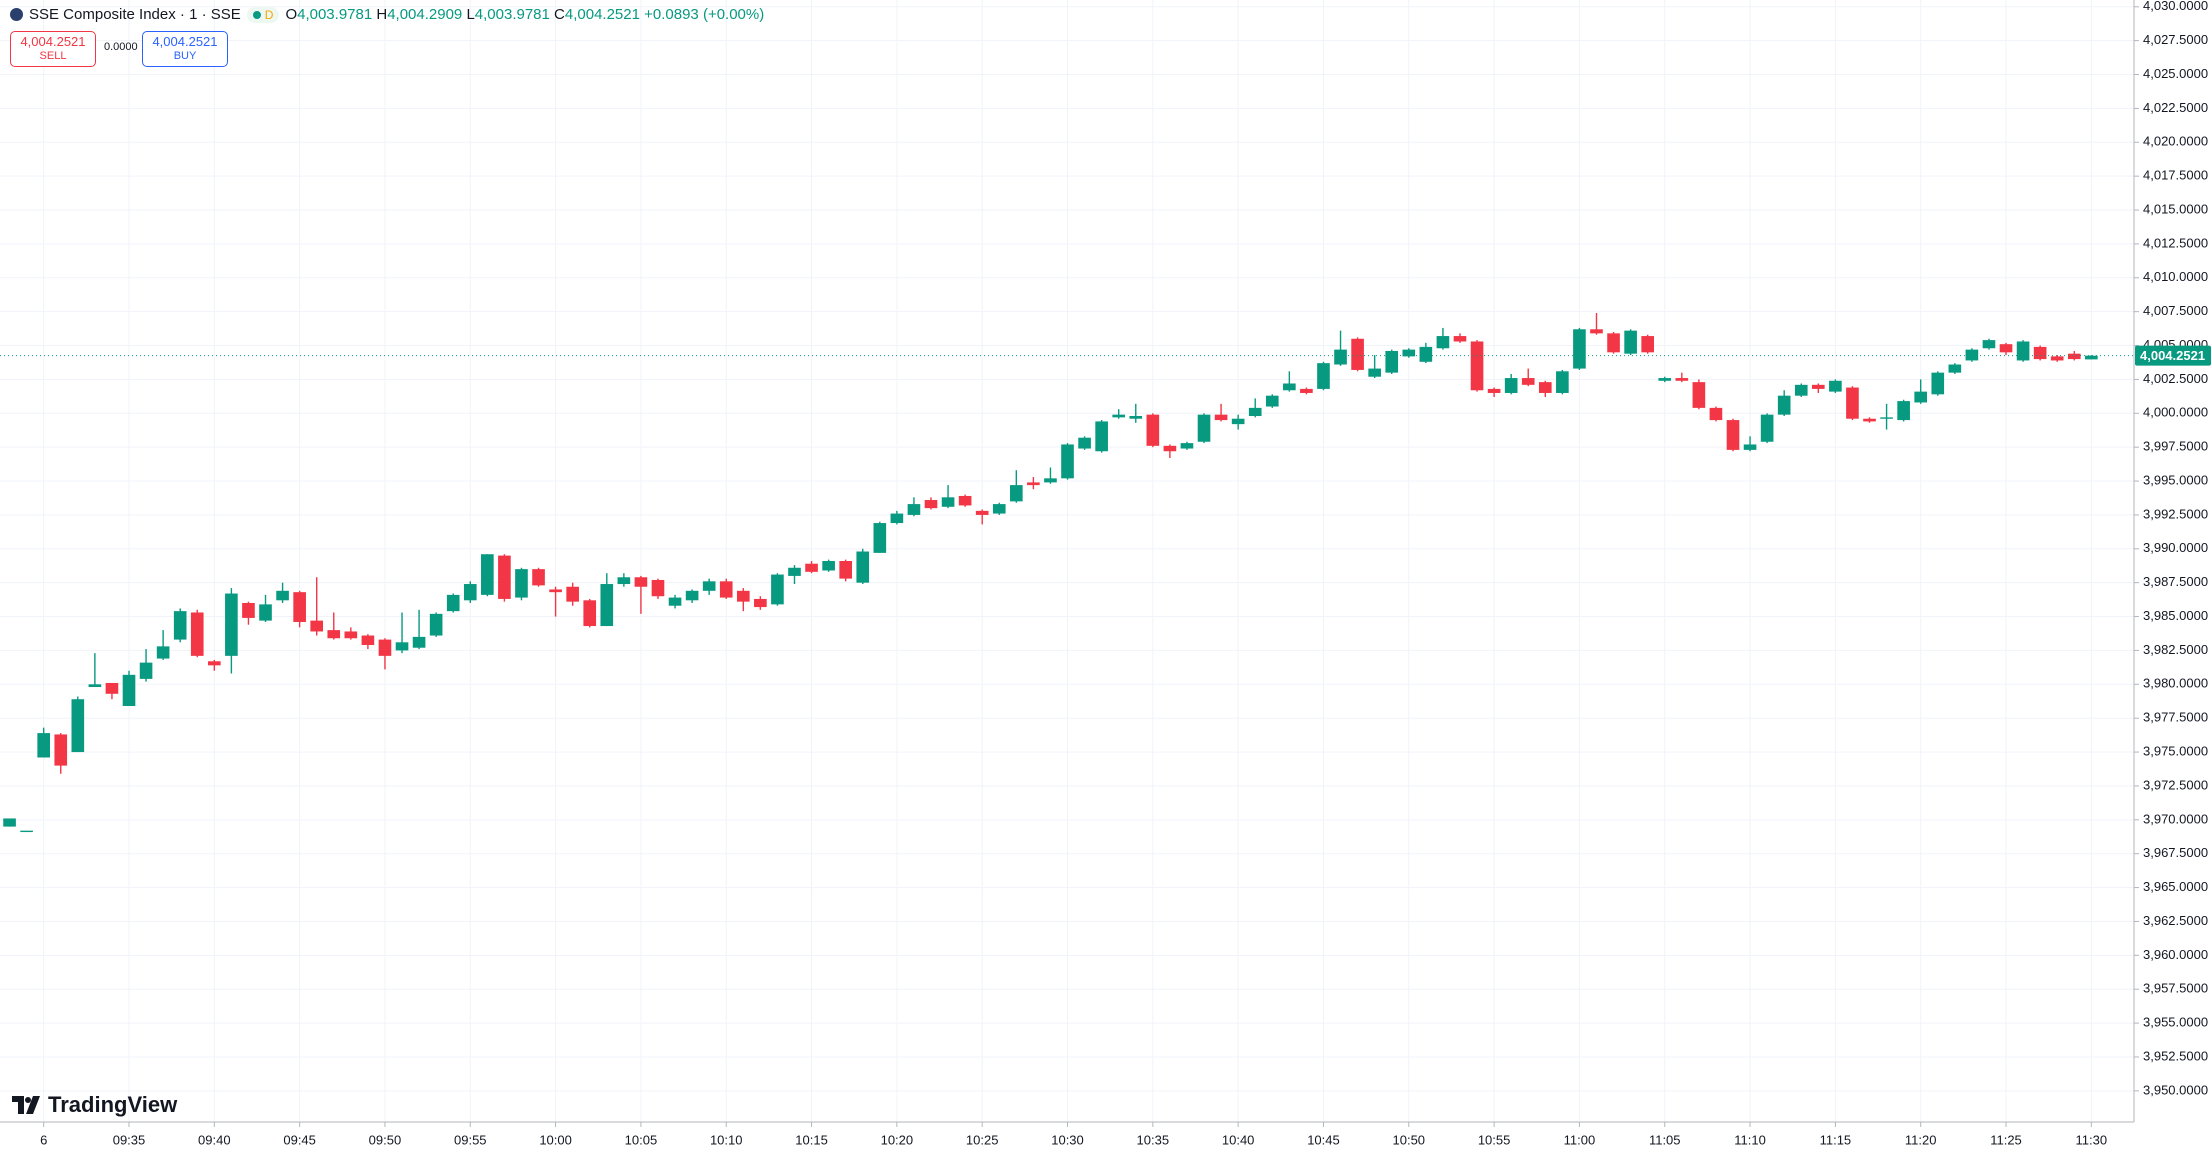 Image resolution: width=2212 pixels, height=1156 pixels. Describe the element at coordinates (470, 1139) in the screenshot. I see `x-tick-label: 09:55` at that location.